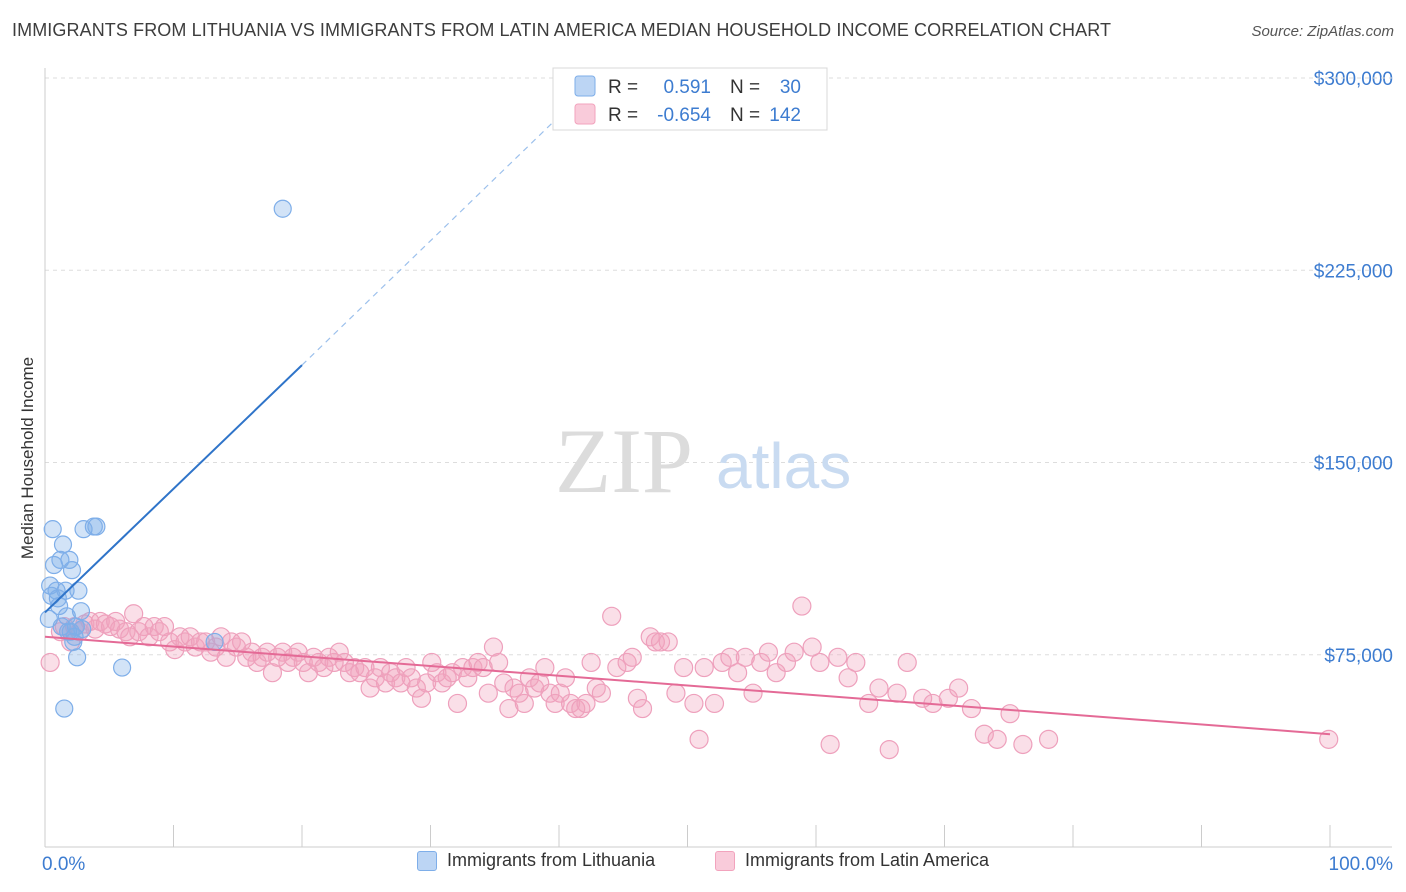 This screenshot has width=1406, height=892. I want to click on lithuania-trend-extension, so click(430, 241).